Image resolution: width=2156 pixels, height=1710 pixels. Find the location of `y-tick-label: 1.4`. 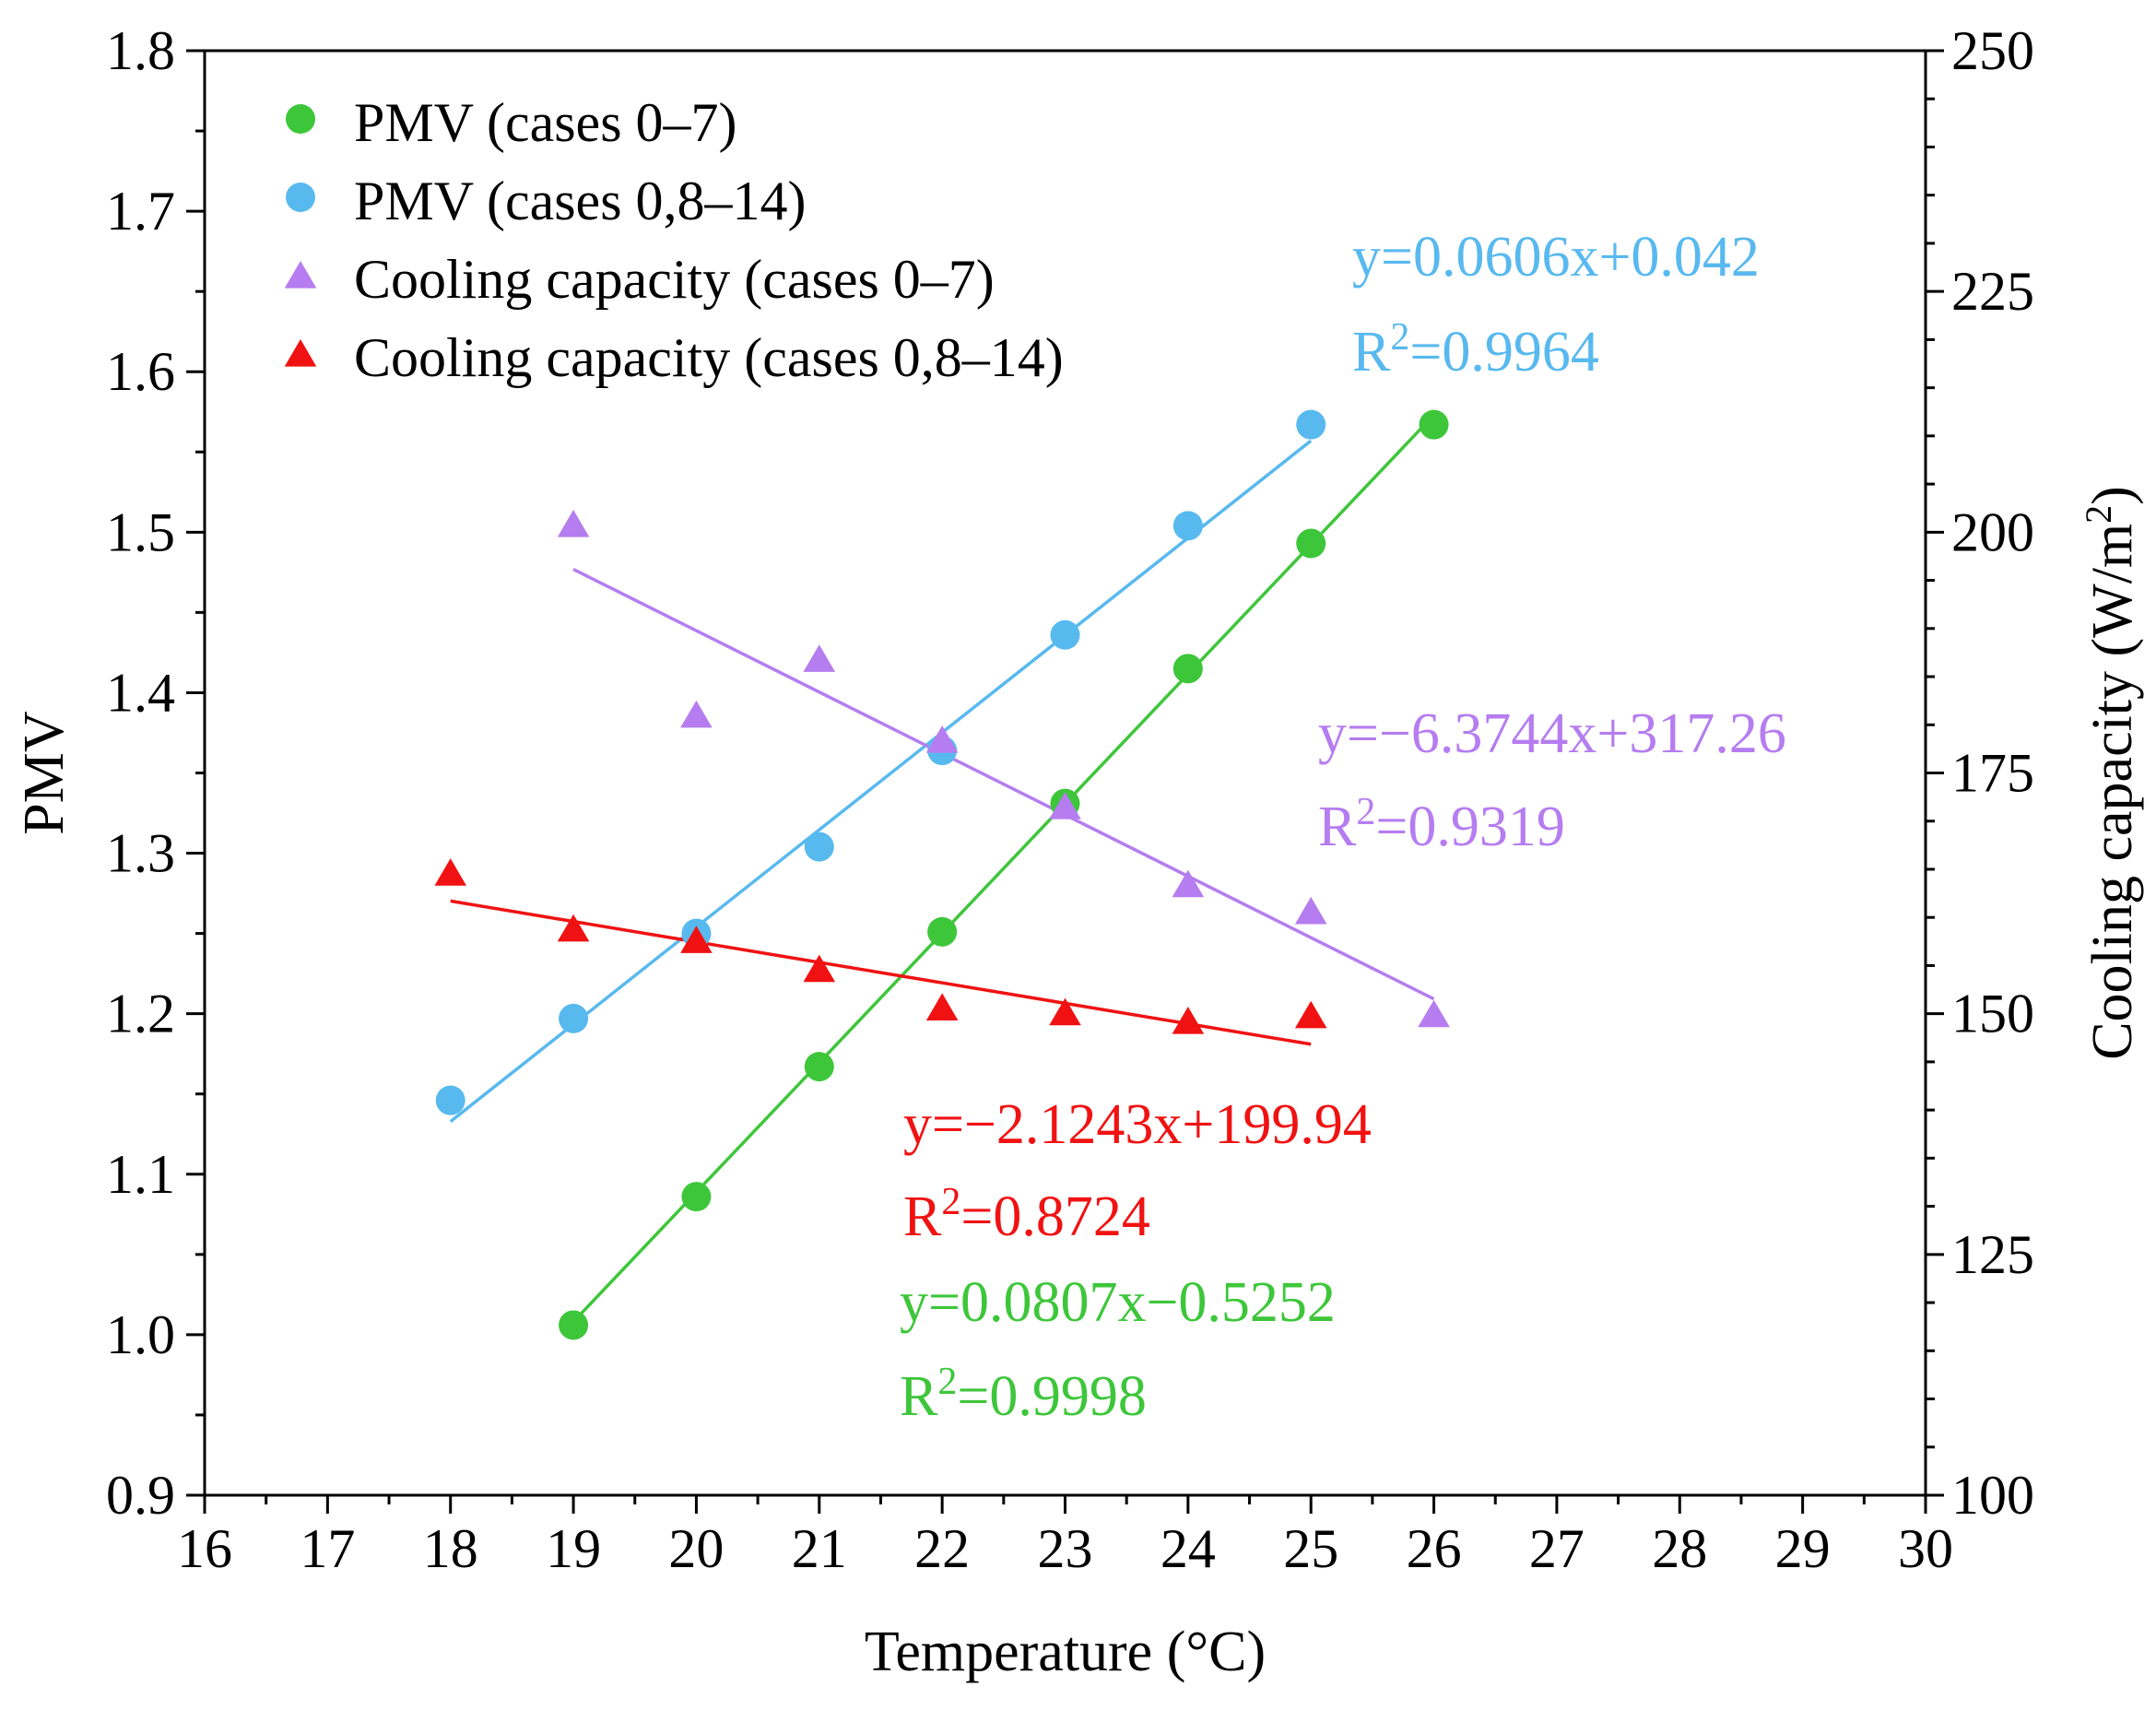

y-tick-label: 1.4 is located at coordinates (140, 692).